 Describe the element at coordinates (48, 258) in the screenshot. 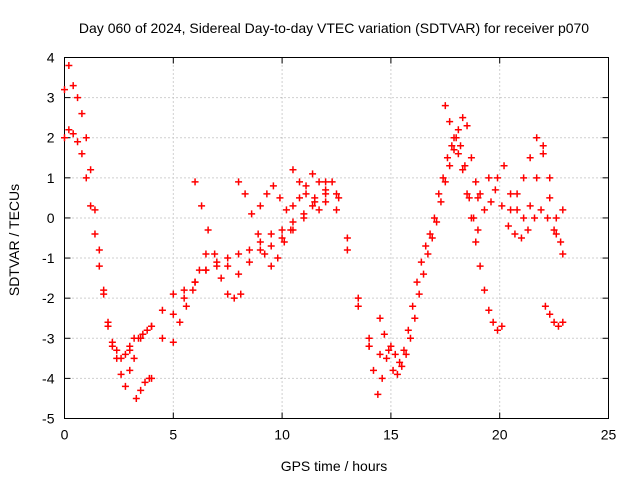

I see `y-tick-label: -1` at that location.